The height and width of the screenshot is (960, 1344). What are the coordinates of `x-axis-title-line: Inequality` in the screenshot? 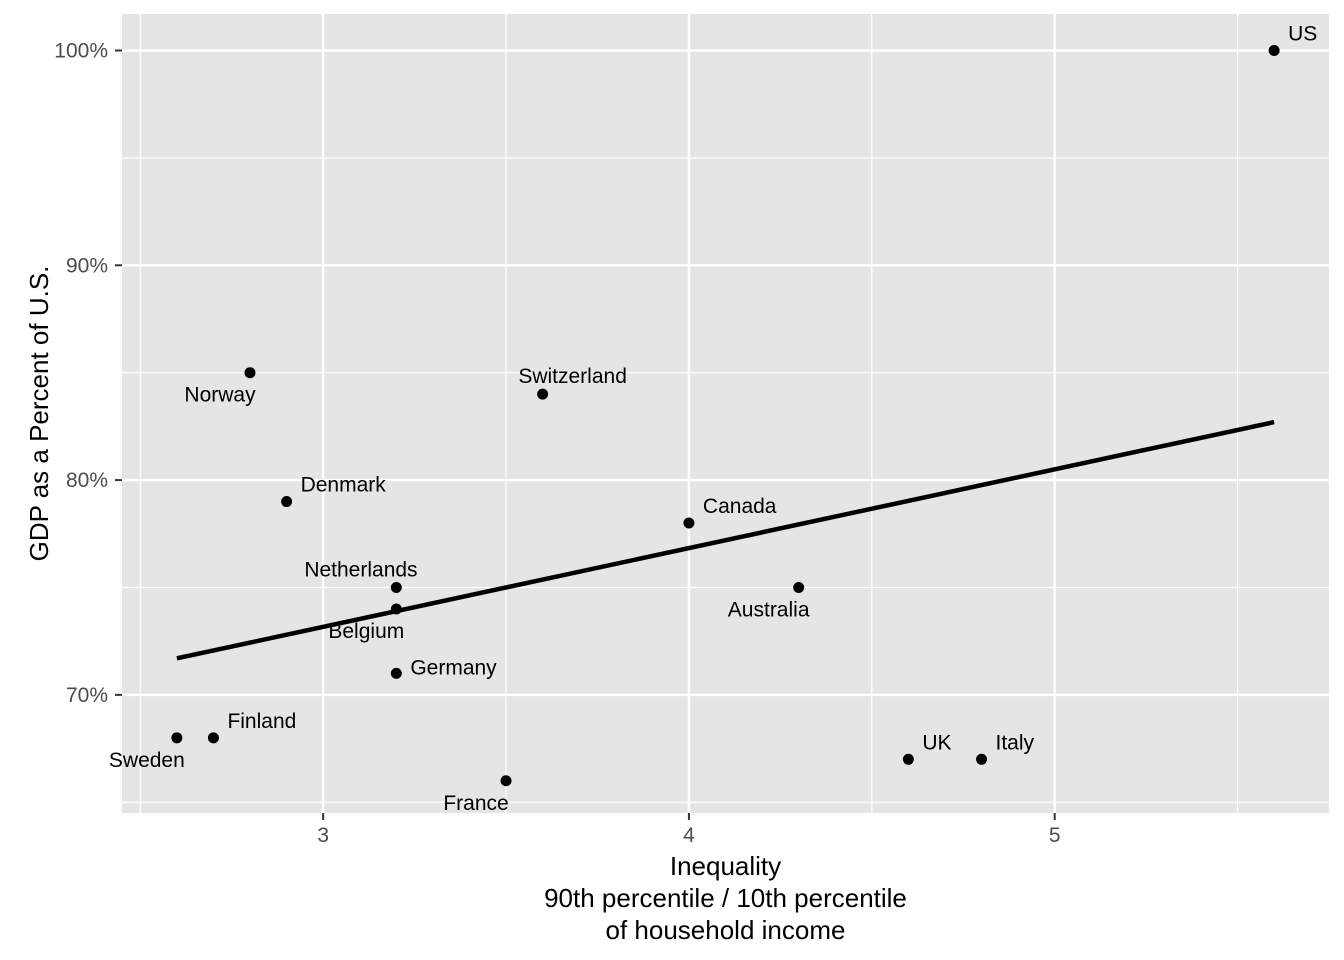 It's located at (725, 866).